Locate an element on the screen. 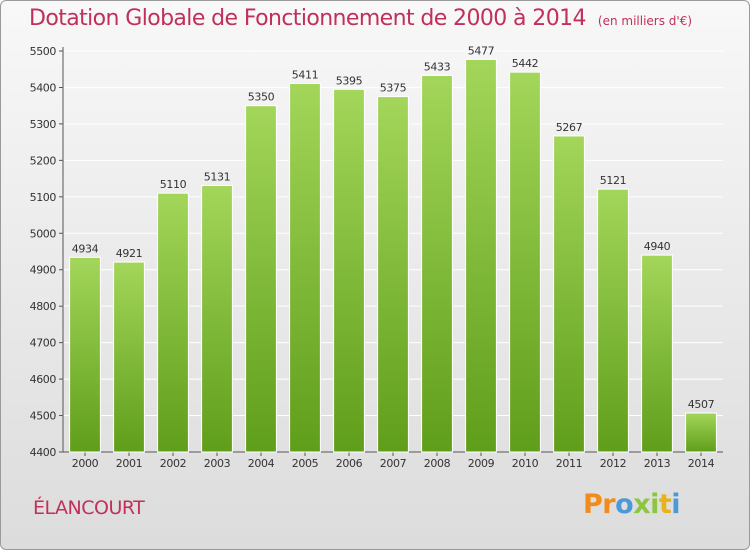 The width and height of the screenshot is (750, 550). bar-value-label: 5110 is located at coordinates (173, 184).